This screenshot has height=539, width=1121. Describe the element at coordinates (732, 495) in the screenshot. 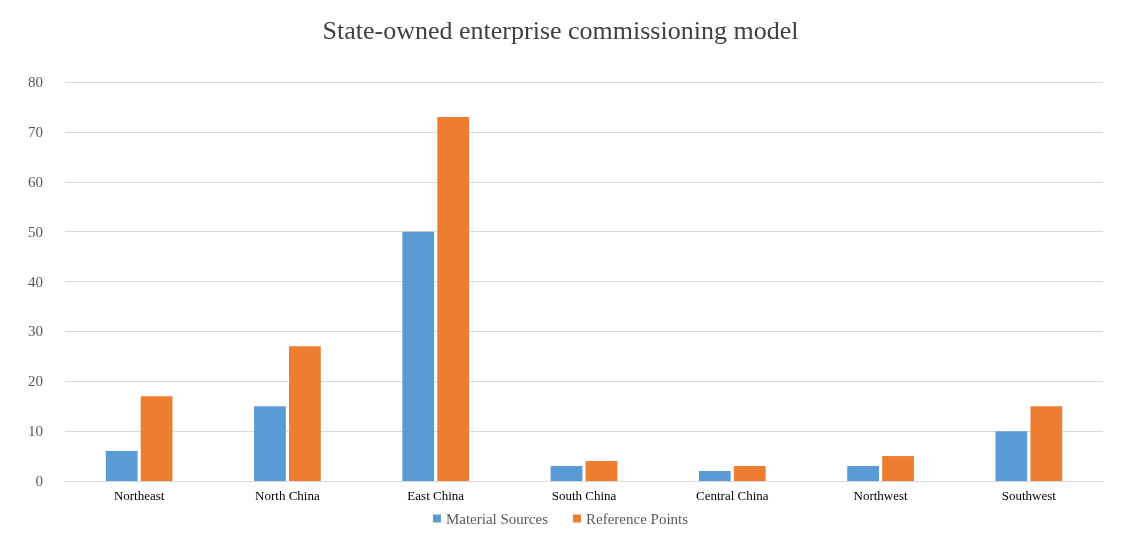

I see `x-tick-label: Central China` at that location.